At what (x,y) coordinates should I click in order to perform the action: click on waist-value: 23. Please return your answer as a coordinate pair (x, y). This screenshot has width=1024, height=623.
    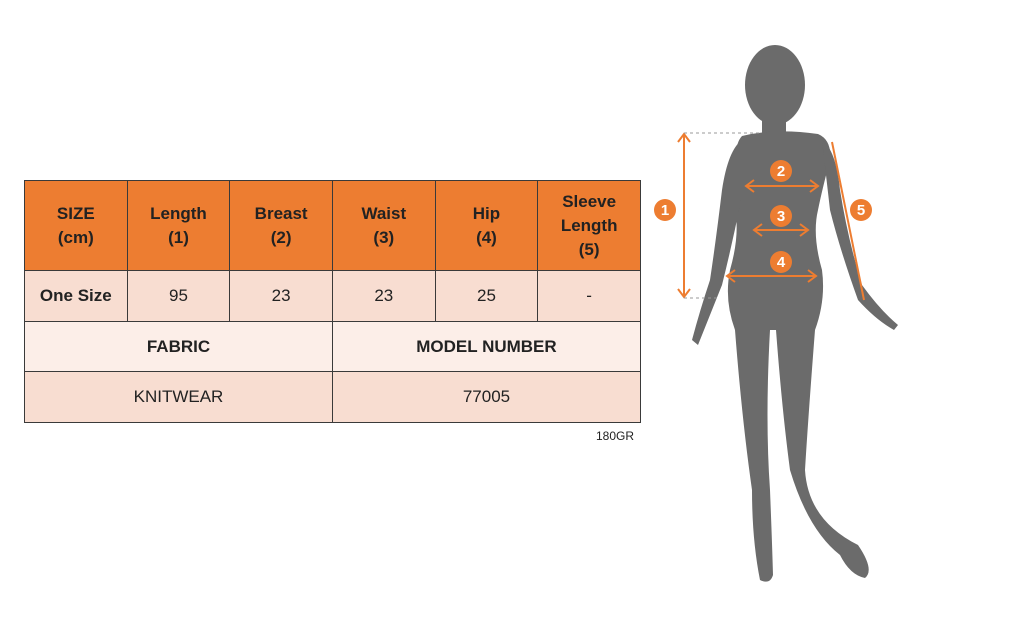
    Looking at the image, I should click on (383, 296).